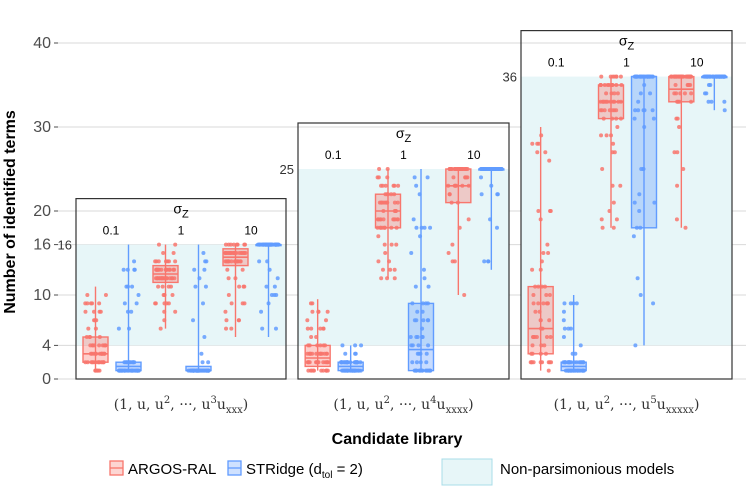  I want to click on legend-stridge-sub: tol, so click(327, 475).